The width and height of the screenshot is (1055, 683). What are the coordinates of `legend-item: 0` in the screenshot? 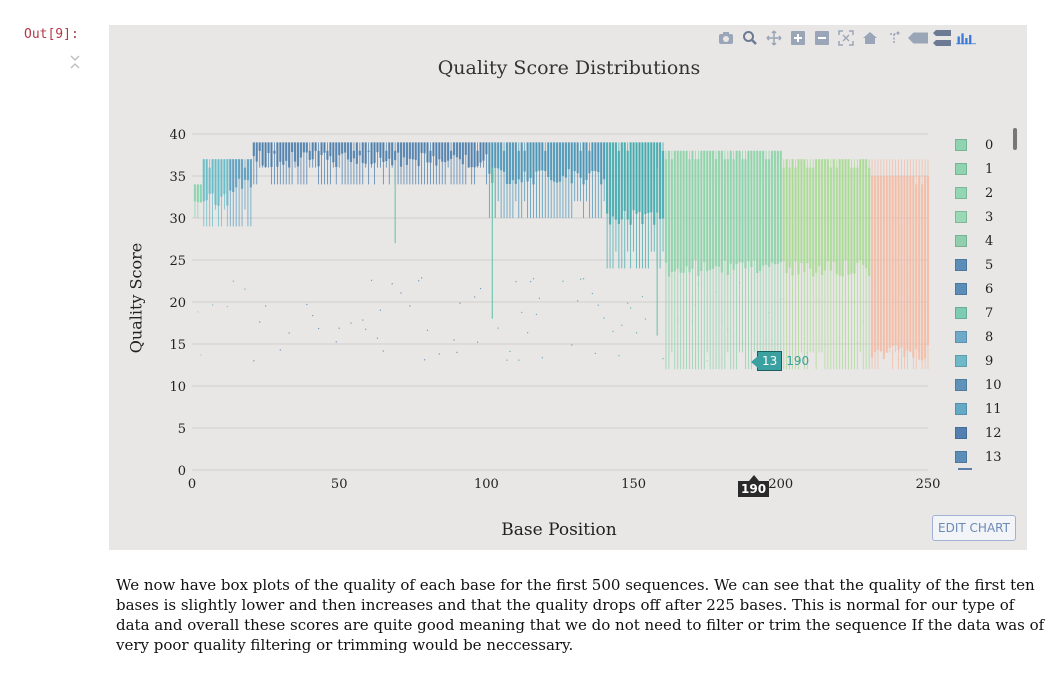 It's located at (985, 145).